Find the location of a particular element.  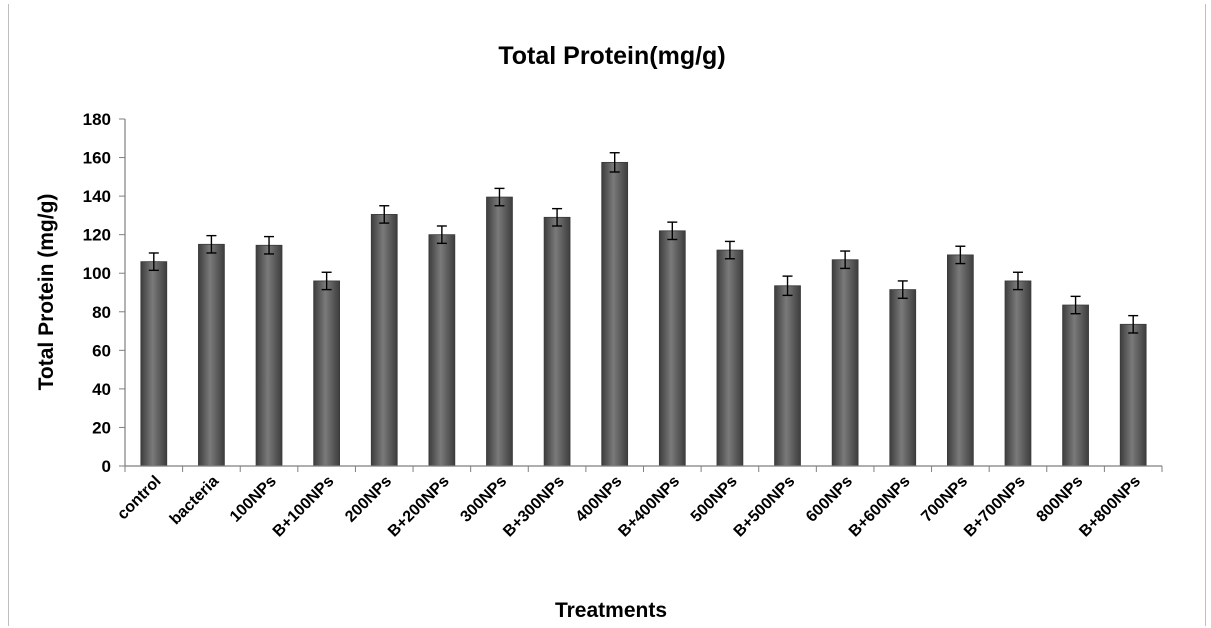

bar-100NPs is located at coordinates (269, 355).